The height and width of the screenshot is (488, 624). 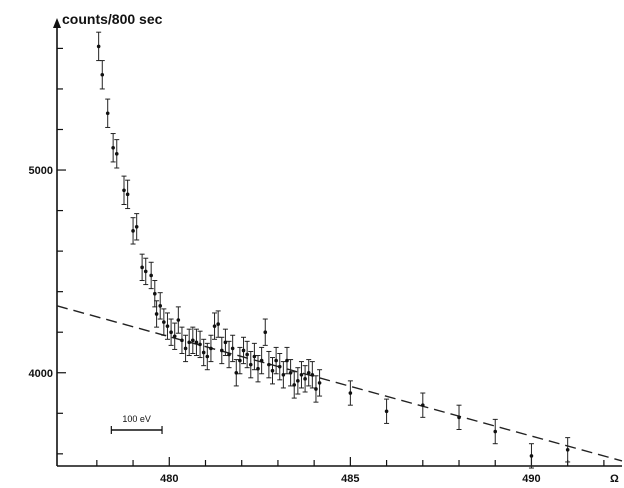 What do you see at coordinates (169, 479) in the screenshot?
I see `x-tick-label: 480` at bounding box center [169, 479].